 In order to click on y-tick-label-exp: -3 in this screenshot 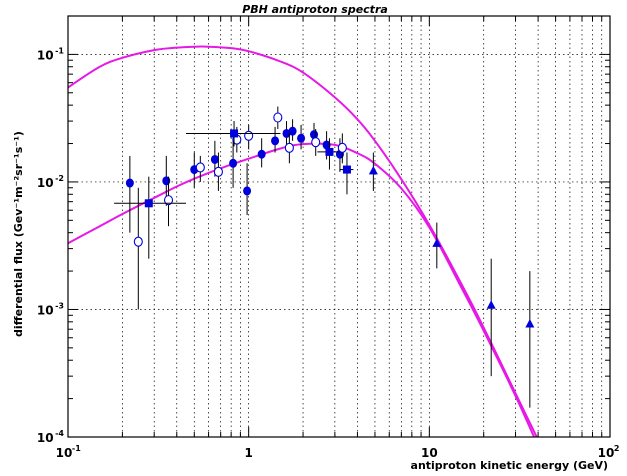, I will do `click(59, 305)`.